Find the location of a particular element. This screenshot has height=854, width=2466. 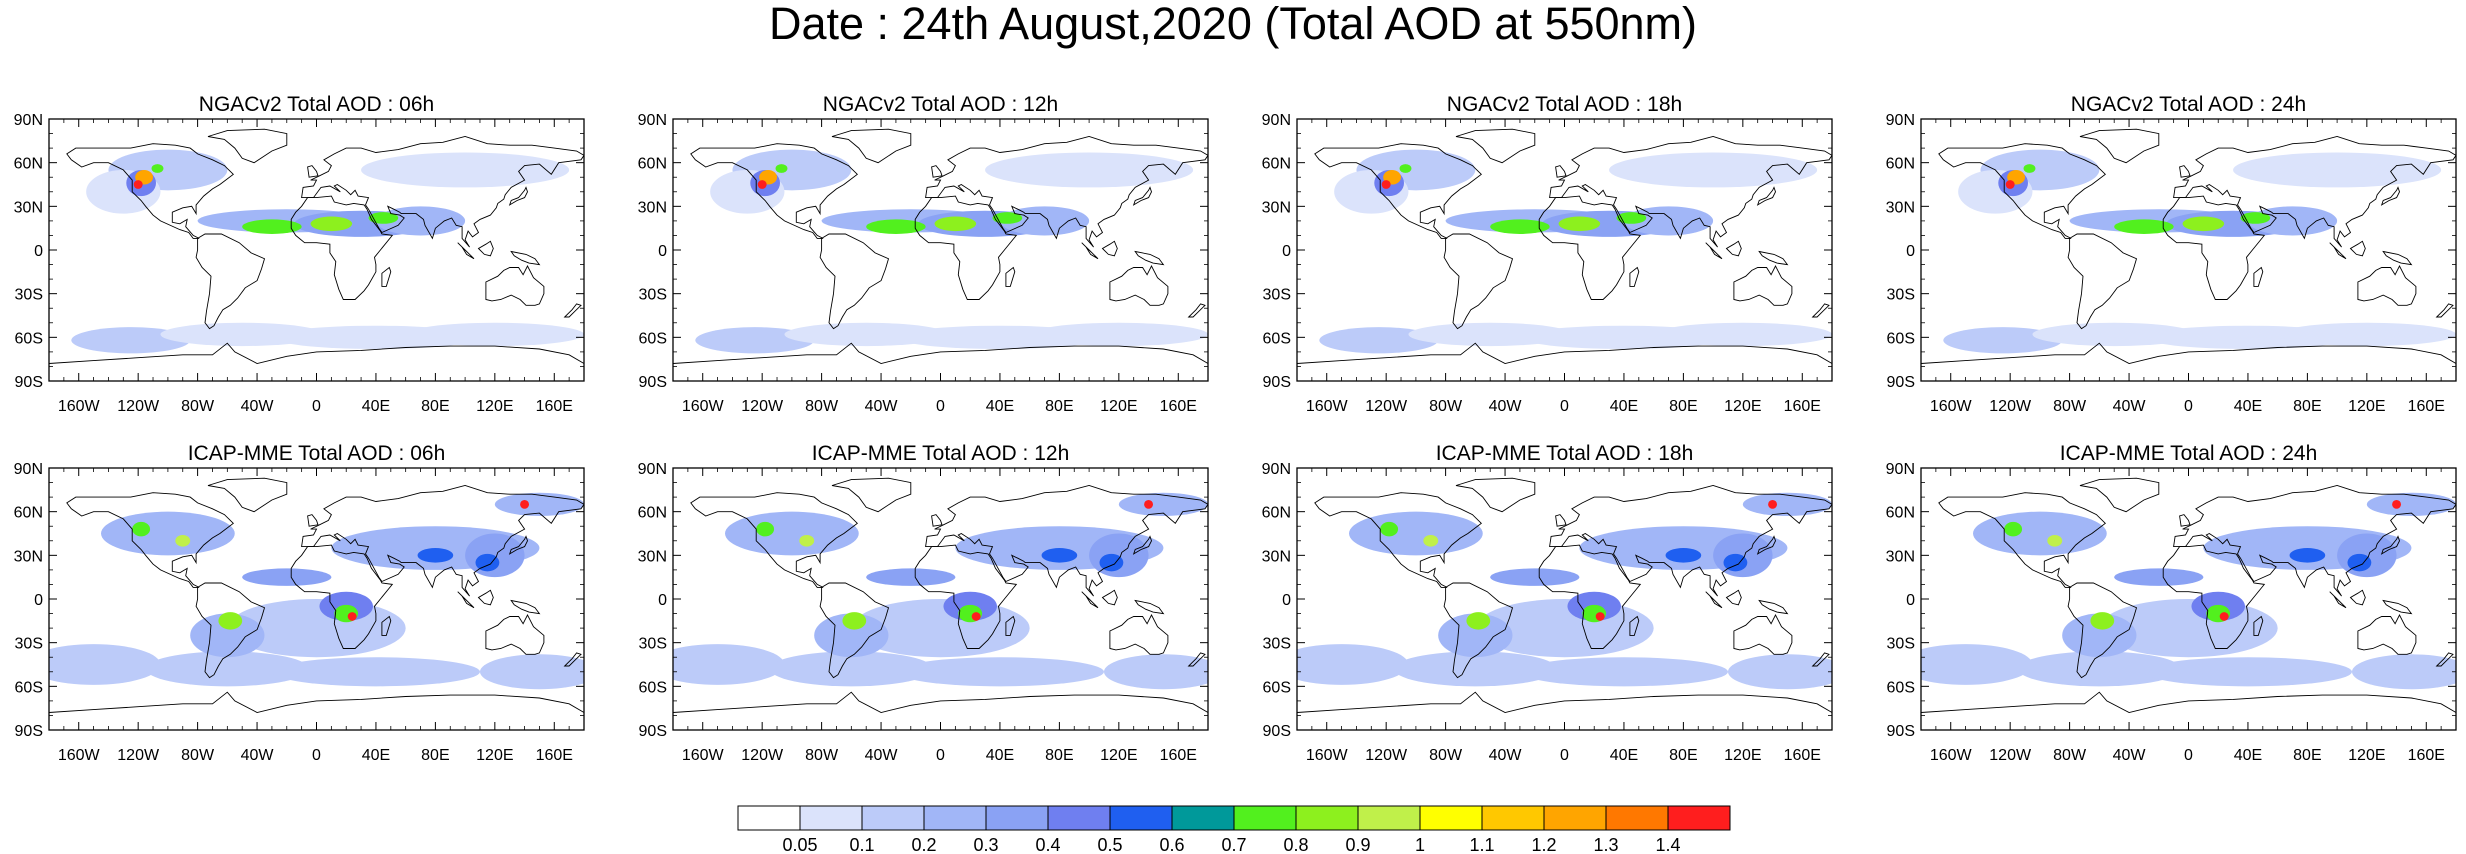

coastline-borneo is located at coordinates (485, 597).